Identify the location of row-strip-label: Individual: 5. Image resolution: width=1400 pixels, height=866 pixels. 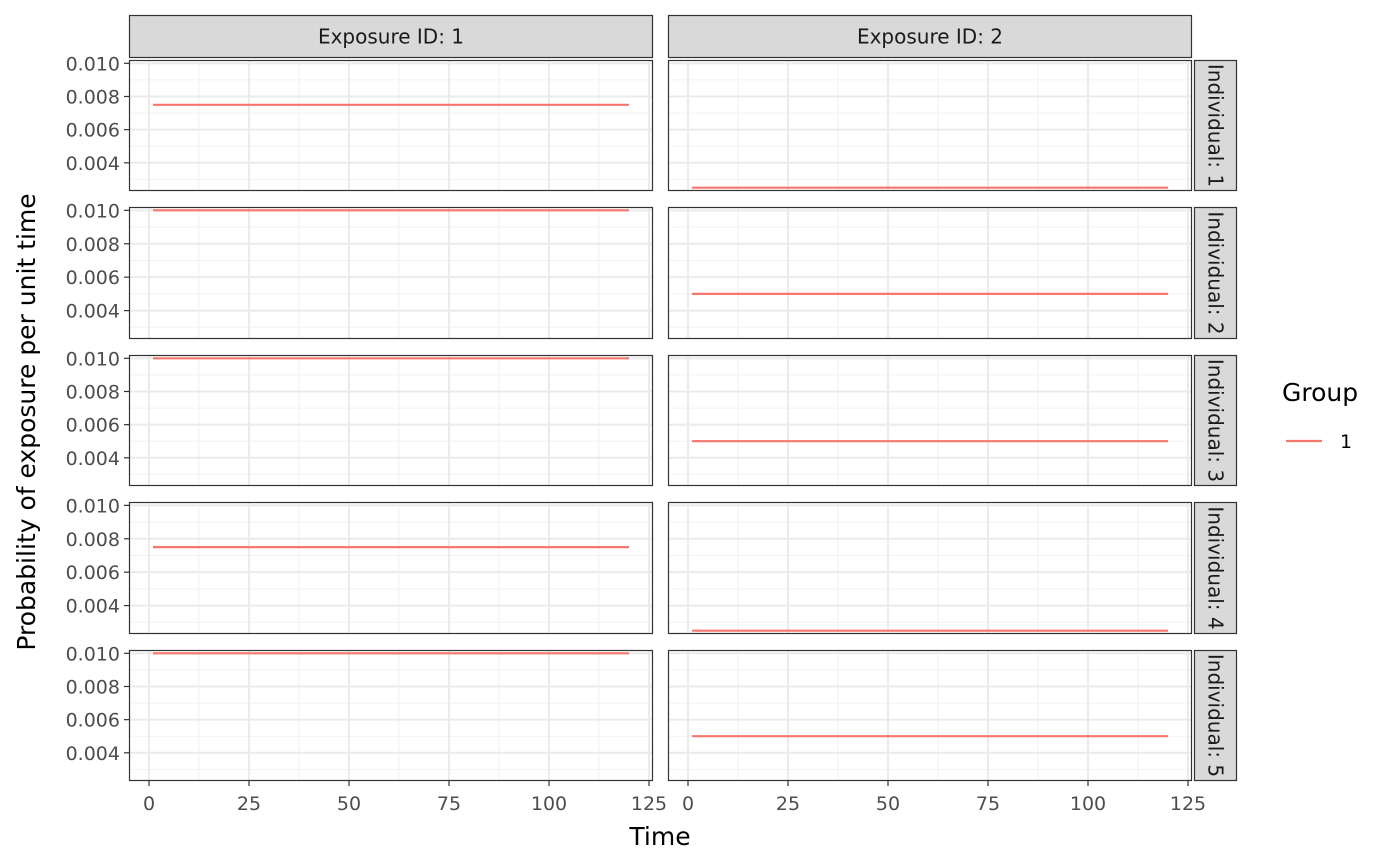
(1216, 715).